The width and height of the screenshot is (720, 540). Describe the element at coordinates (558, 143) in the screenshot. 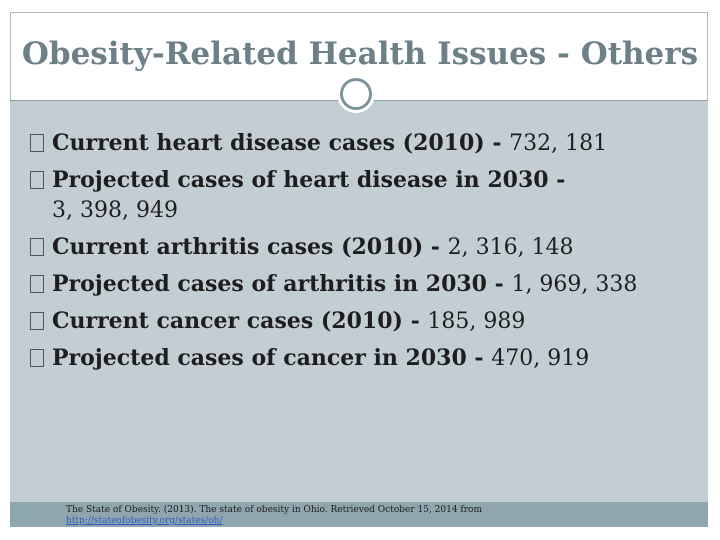

I see `bullet-value: 732, 181` at that location.